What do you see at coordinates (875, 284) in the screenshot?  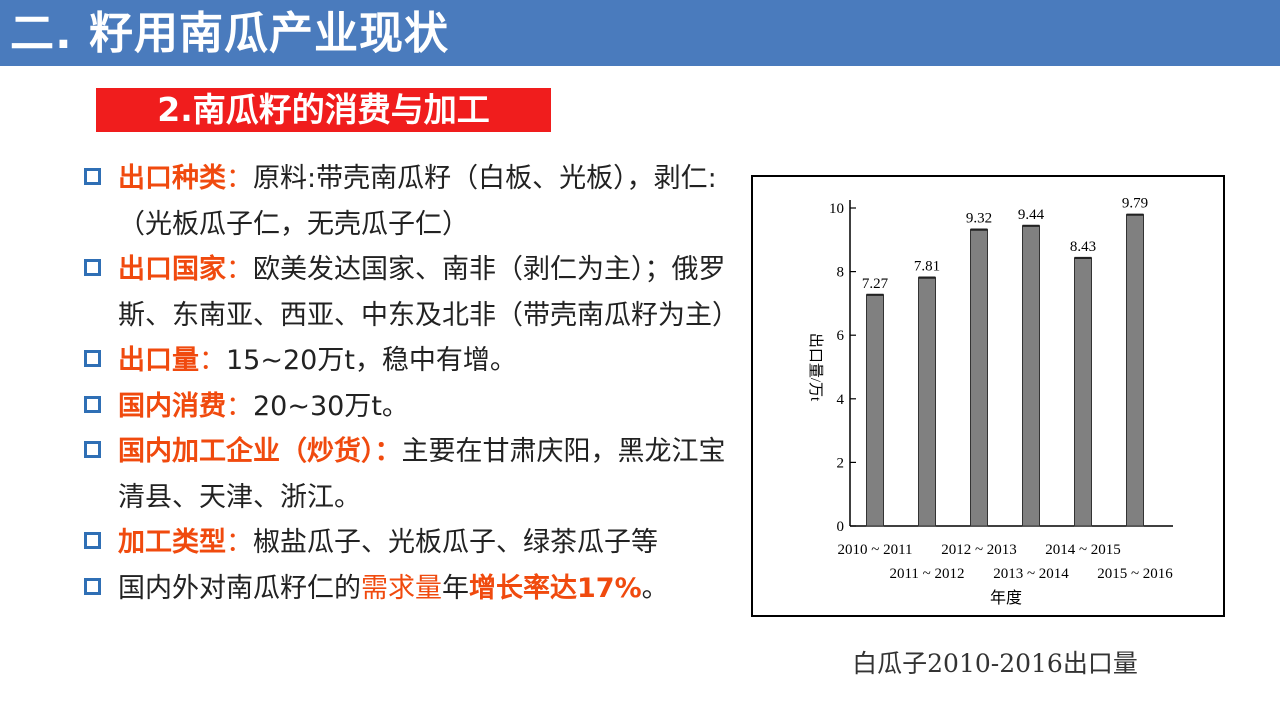 I see `bar-value-label: 7.27` at bounding box center [875, 284].